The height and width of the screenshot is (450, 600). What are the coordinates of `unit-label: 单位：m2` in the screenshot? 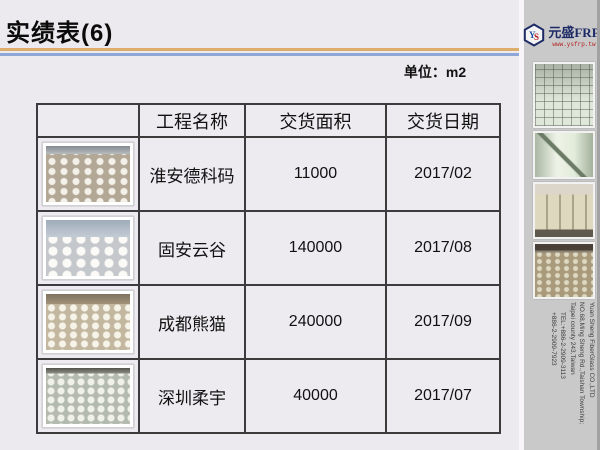 It's located at (435, 72).